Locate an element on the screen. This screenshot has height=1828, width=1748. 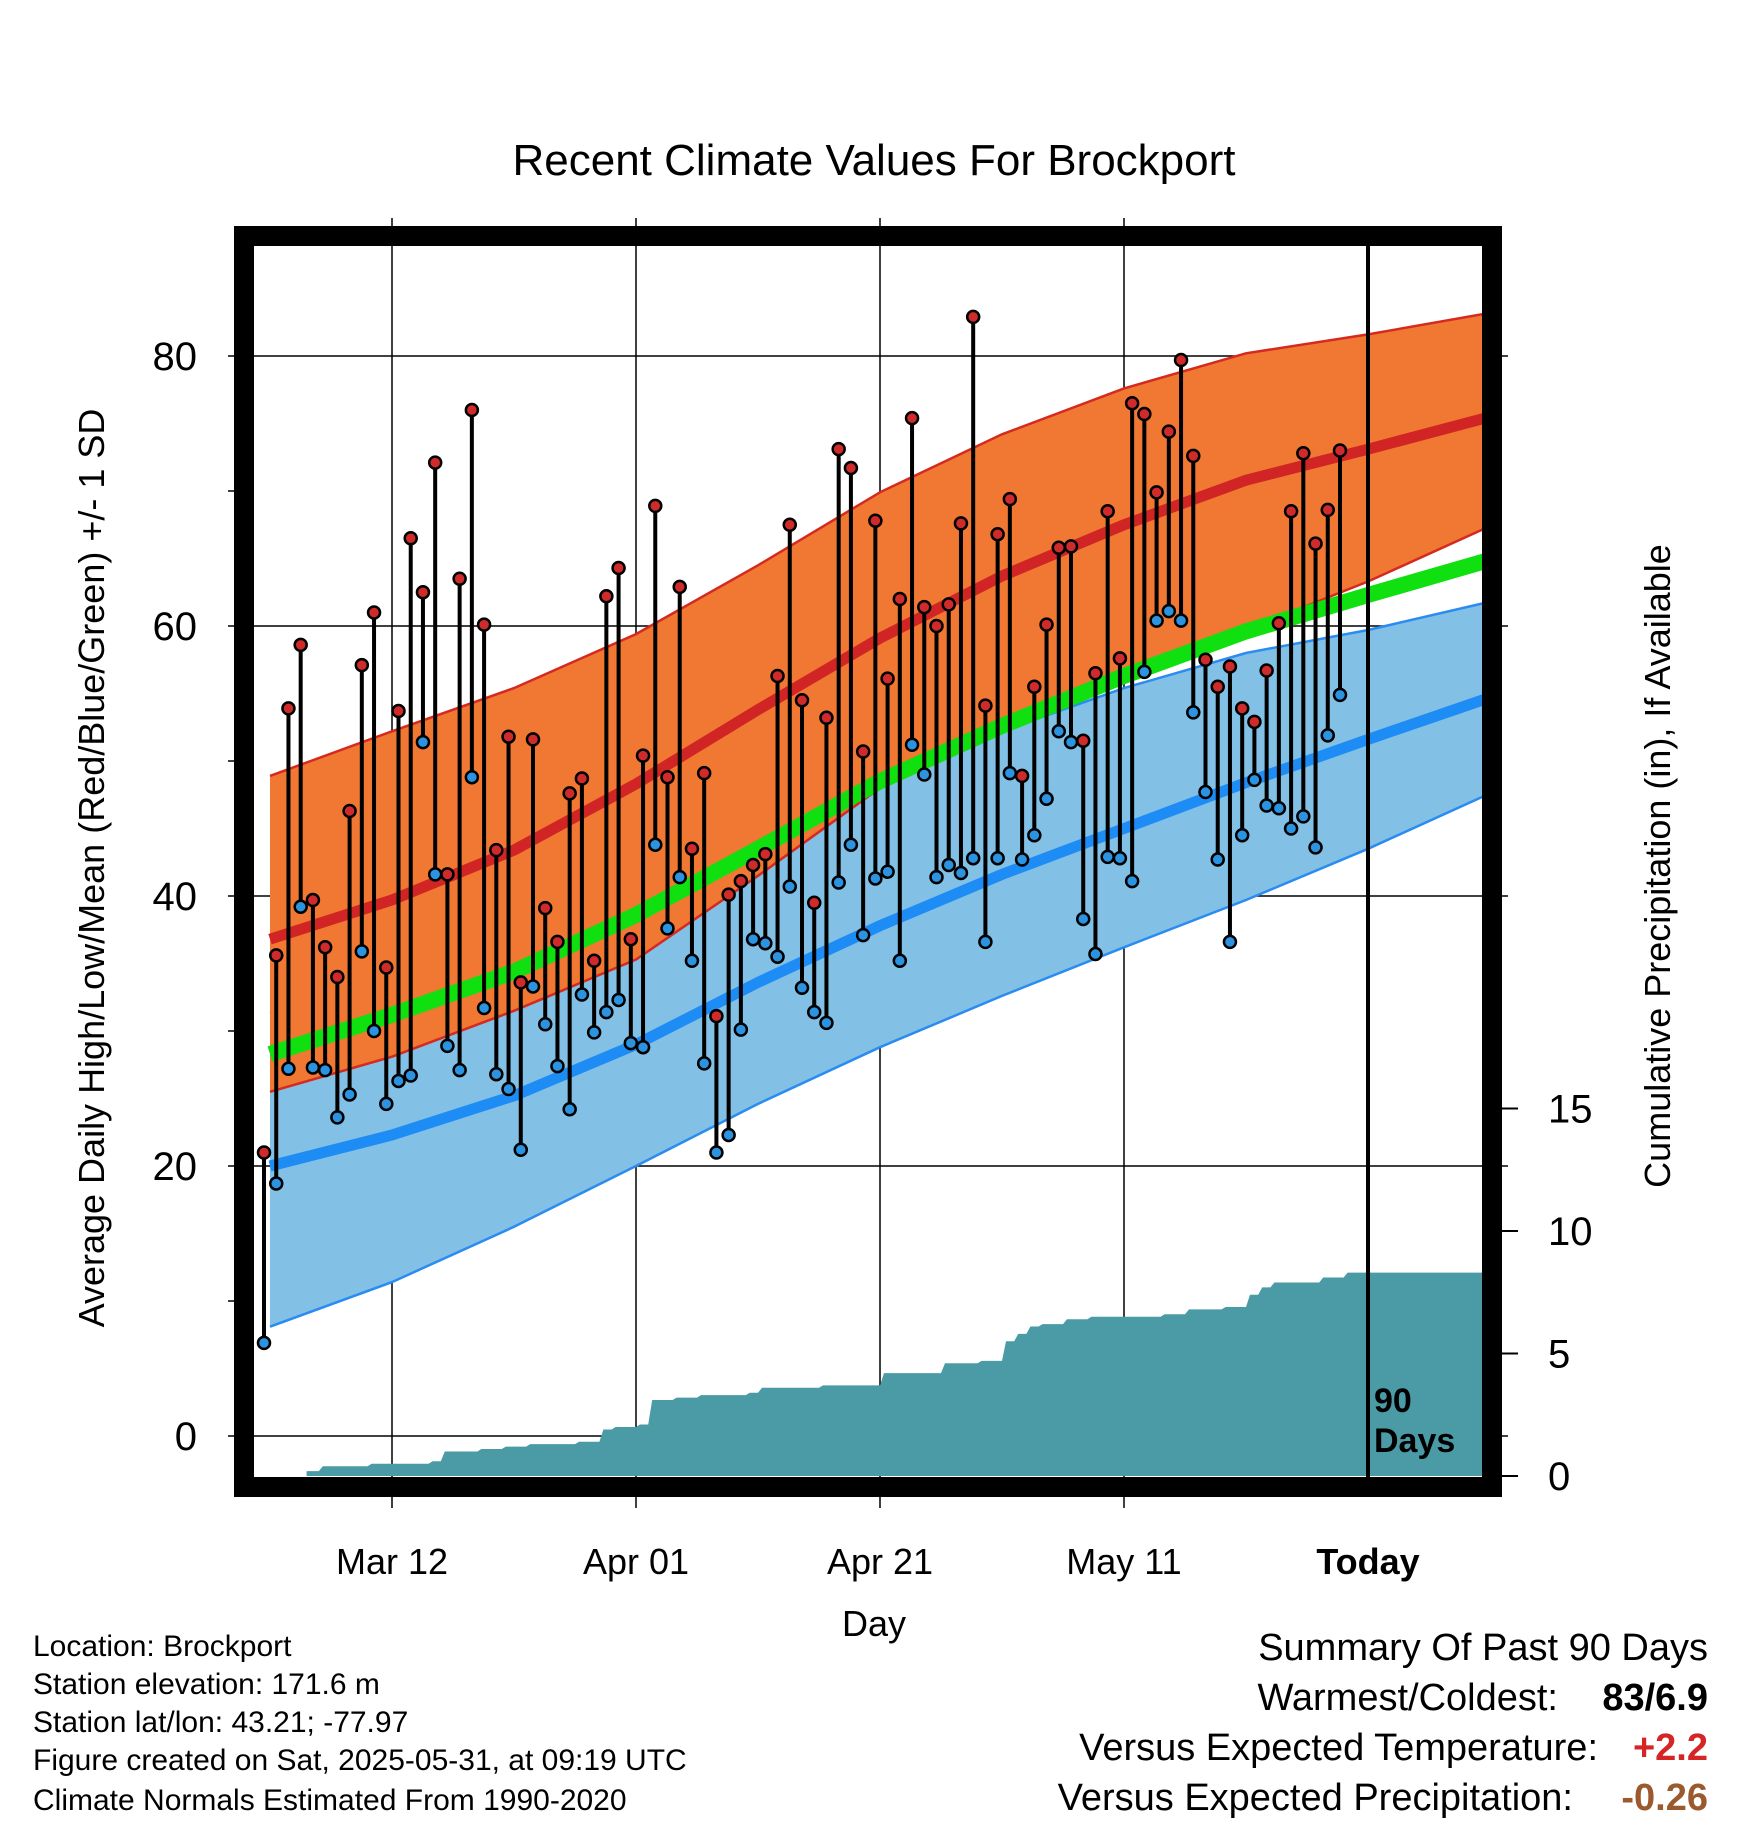
normals-text: Climate Normals Estimated From 1990-2020 is located at coordinates (330, 1800).